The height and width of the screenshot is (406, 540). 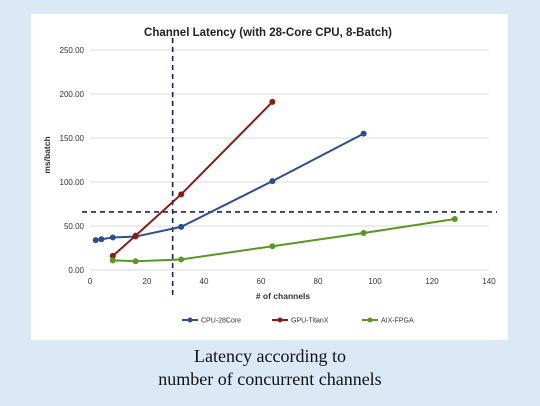 I want to click on y-tick-label: 150.00, so click(x=72, y=138).